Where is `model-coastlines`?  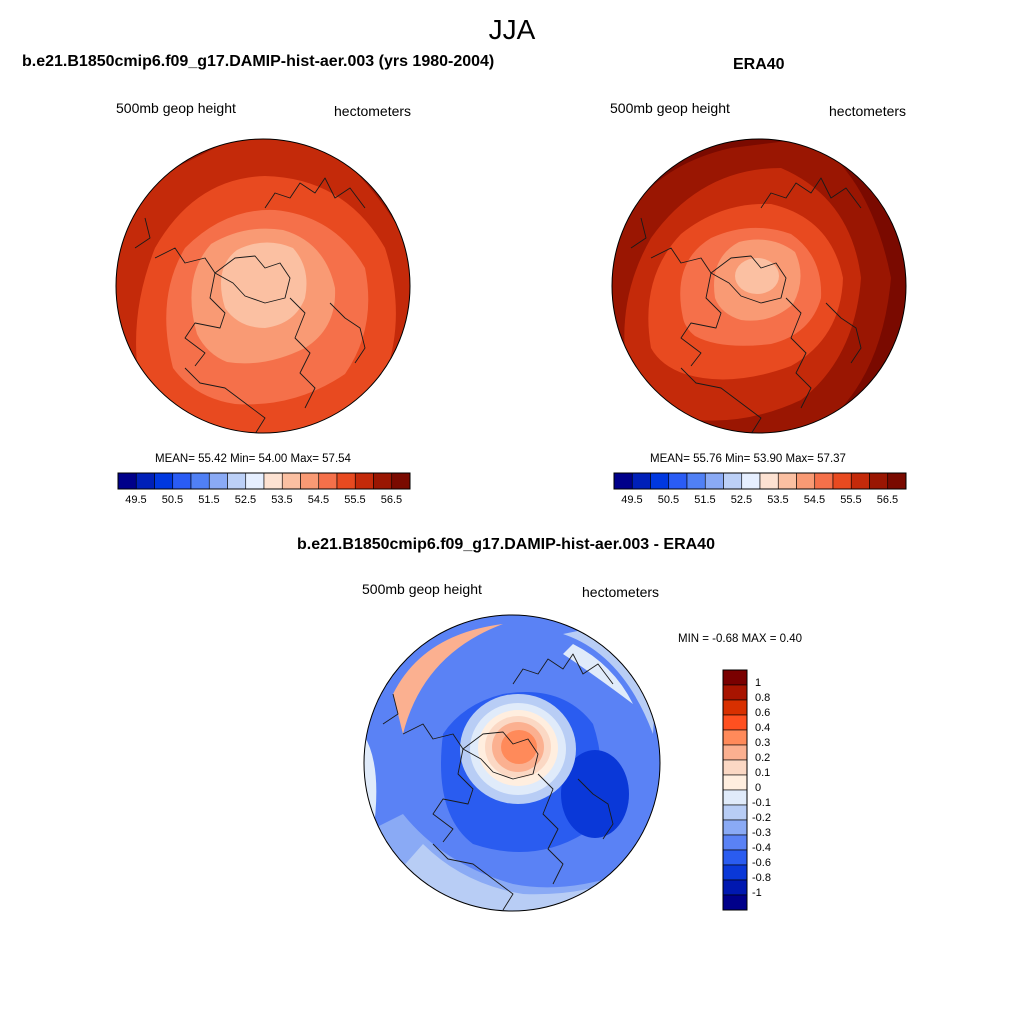 model-coastlines is located at coordinates (250, 305).